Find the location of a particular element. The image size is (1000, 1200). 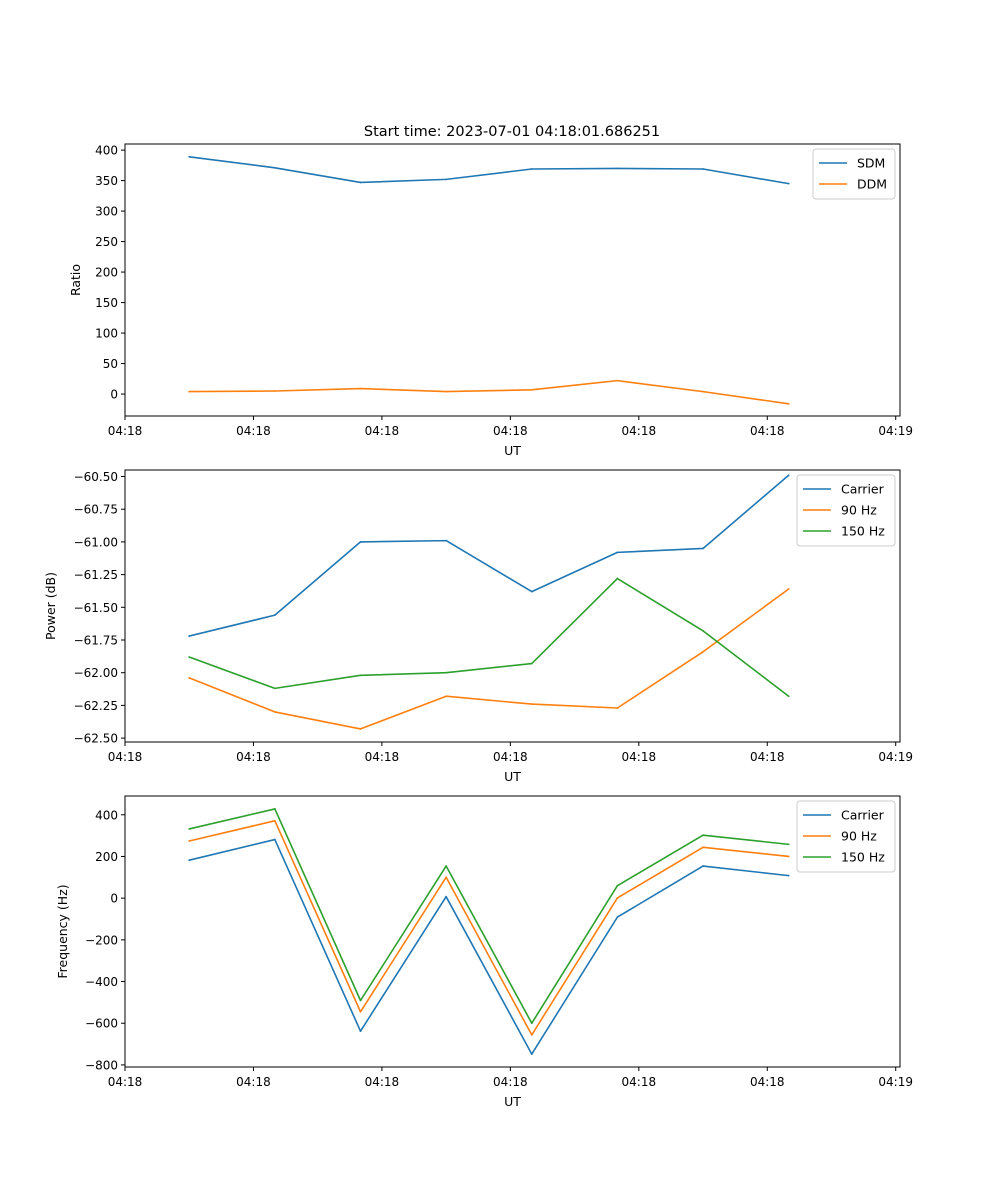

x-axis-label: UT is located at coordinates (512, 450).